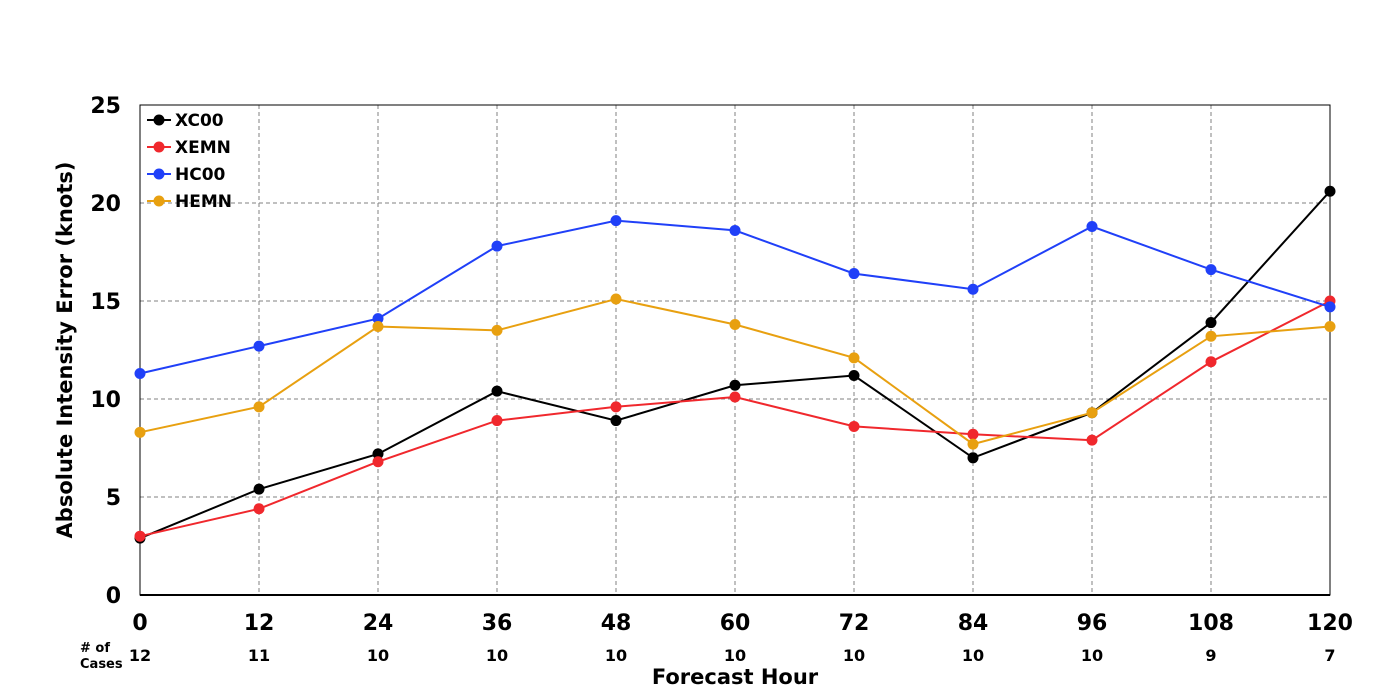 The image size is (1400, 700). I want to click on x-tick-label: 36, so click(497, 623).